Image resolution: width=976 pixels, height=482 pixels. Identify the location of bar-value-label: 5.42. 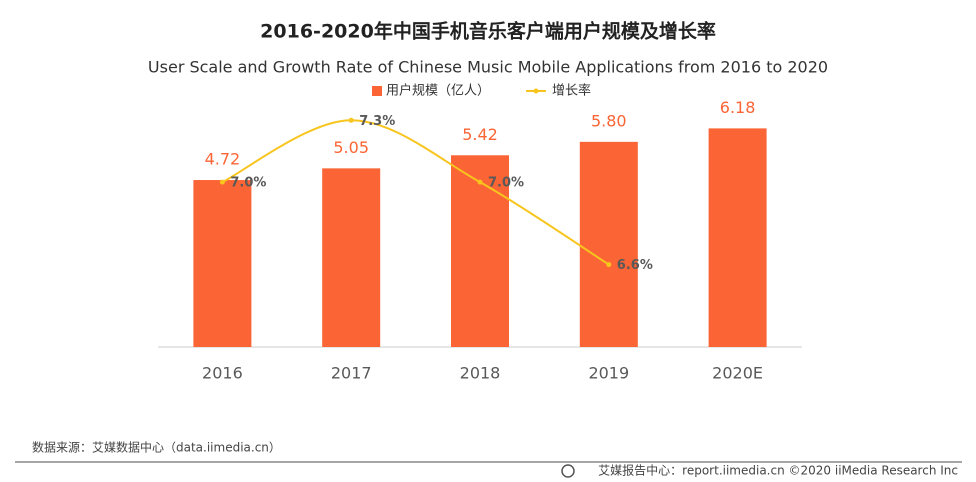
(480, 134).